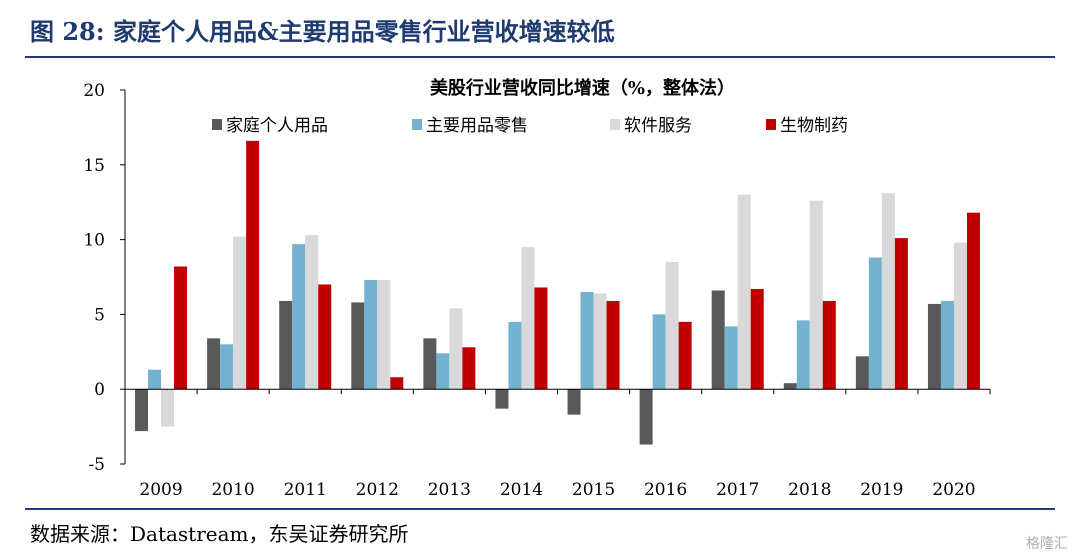  Describe the element at coordinates (737, 490) in the screenshot. I see `x-tick-label: 2017` at that location.